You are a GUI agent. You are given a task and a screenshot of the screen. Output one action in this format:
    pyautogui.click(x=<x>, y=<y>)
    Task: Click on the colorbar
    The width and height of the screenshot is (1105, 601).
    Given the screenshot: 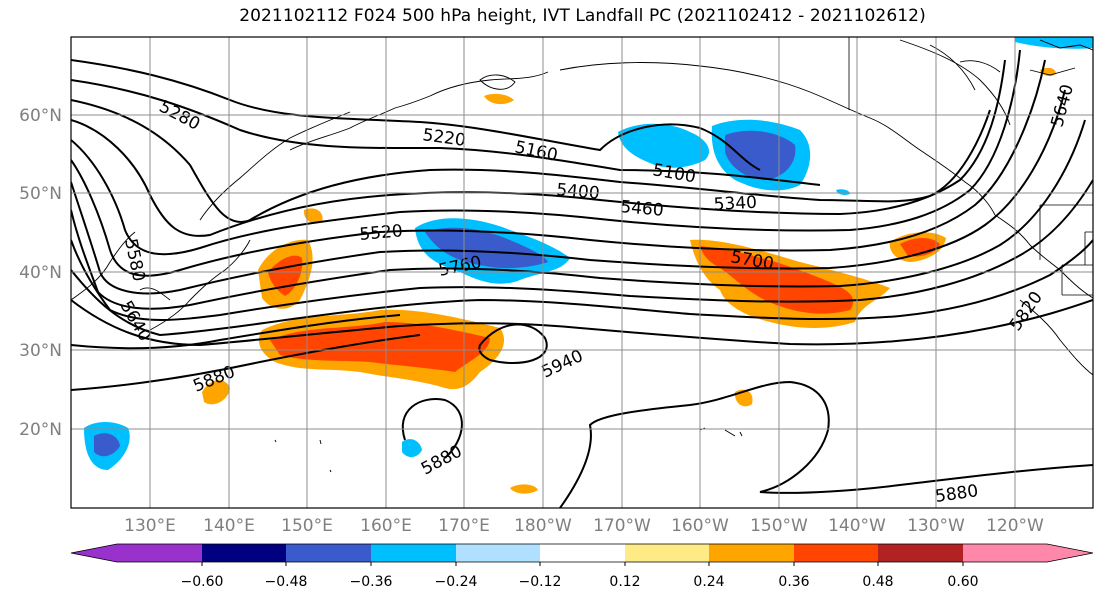 What is the action you would take?
    pyautogui.click(x=582, y=554)
    